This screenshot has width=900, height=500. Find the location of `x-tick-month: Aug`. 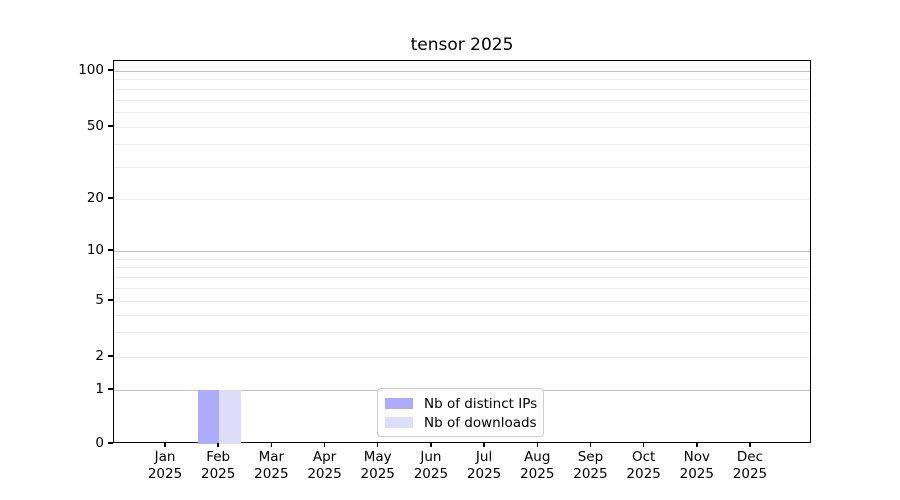

x-tick-month: Aug is located at coordinates (537, 457).